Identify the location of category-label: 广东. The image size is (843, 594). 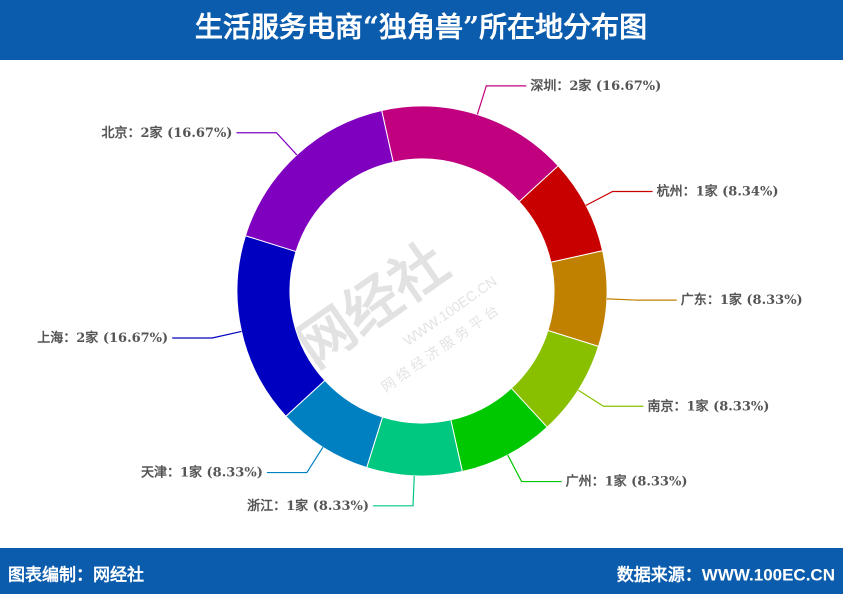
(694, 300).